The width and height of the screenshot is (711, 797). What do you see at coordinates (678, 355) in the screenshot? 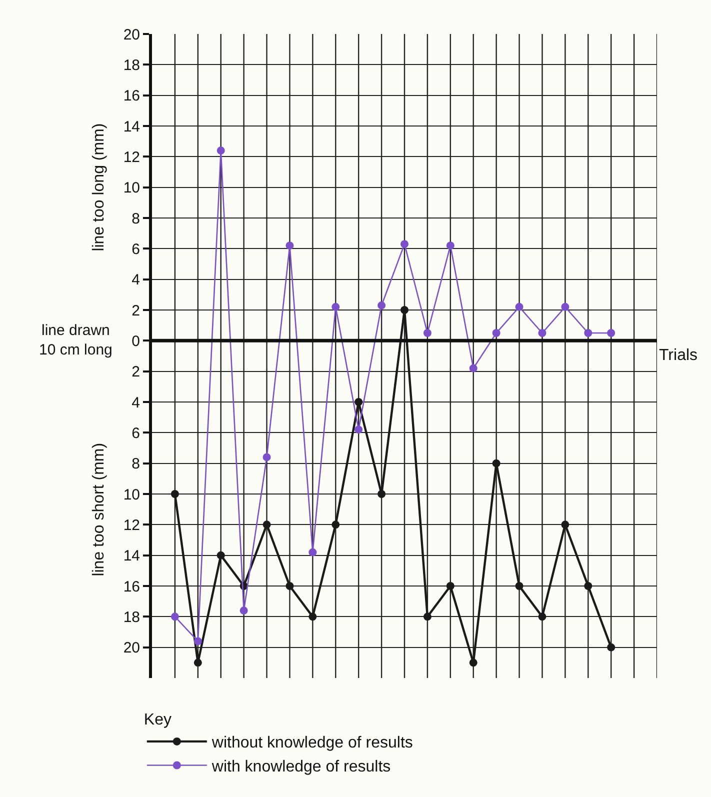
I see `x-axis-title: Trials` at bounding box center [678, 355].